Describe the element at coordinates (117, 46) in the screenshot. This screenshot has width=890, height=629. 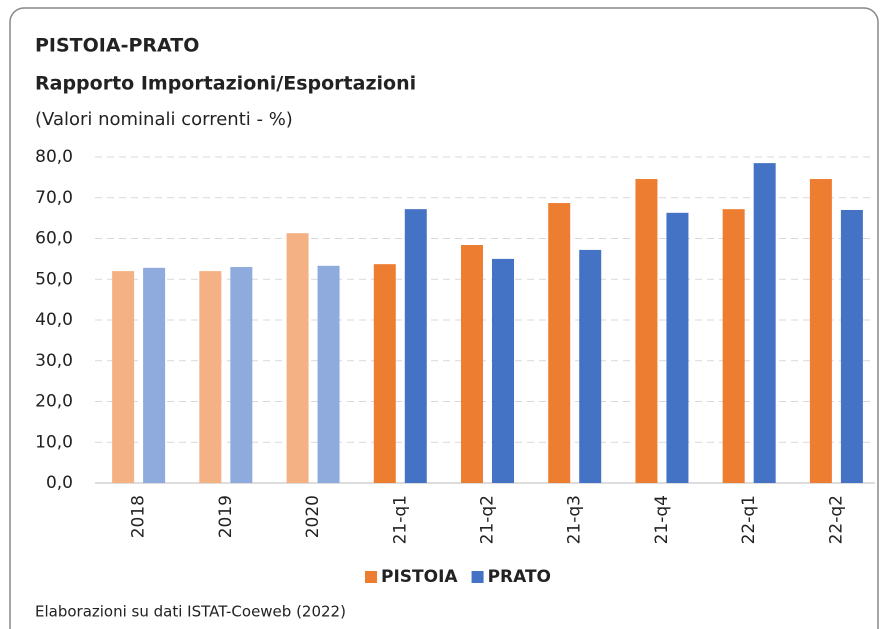
I see `chart-title: PISTOIA-PRATO` at that location.